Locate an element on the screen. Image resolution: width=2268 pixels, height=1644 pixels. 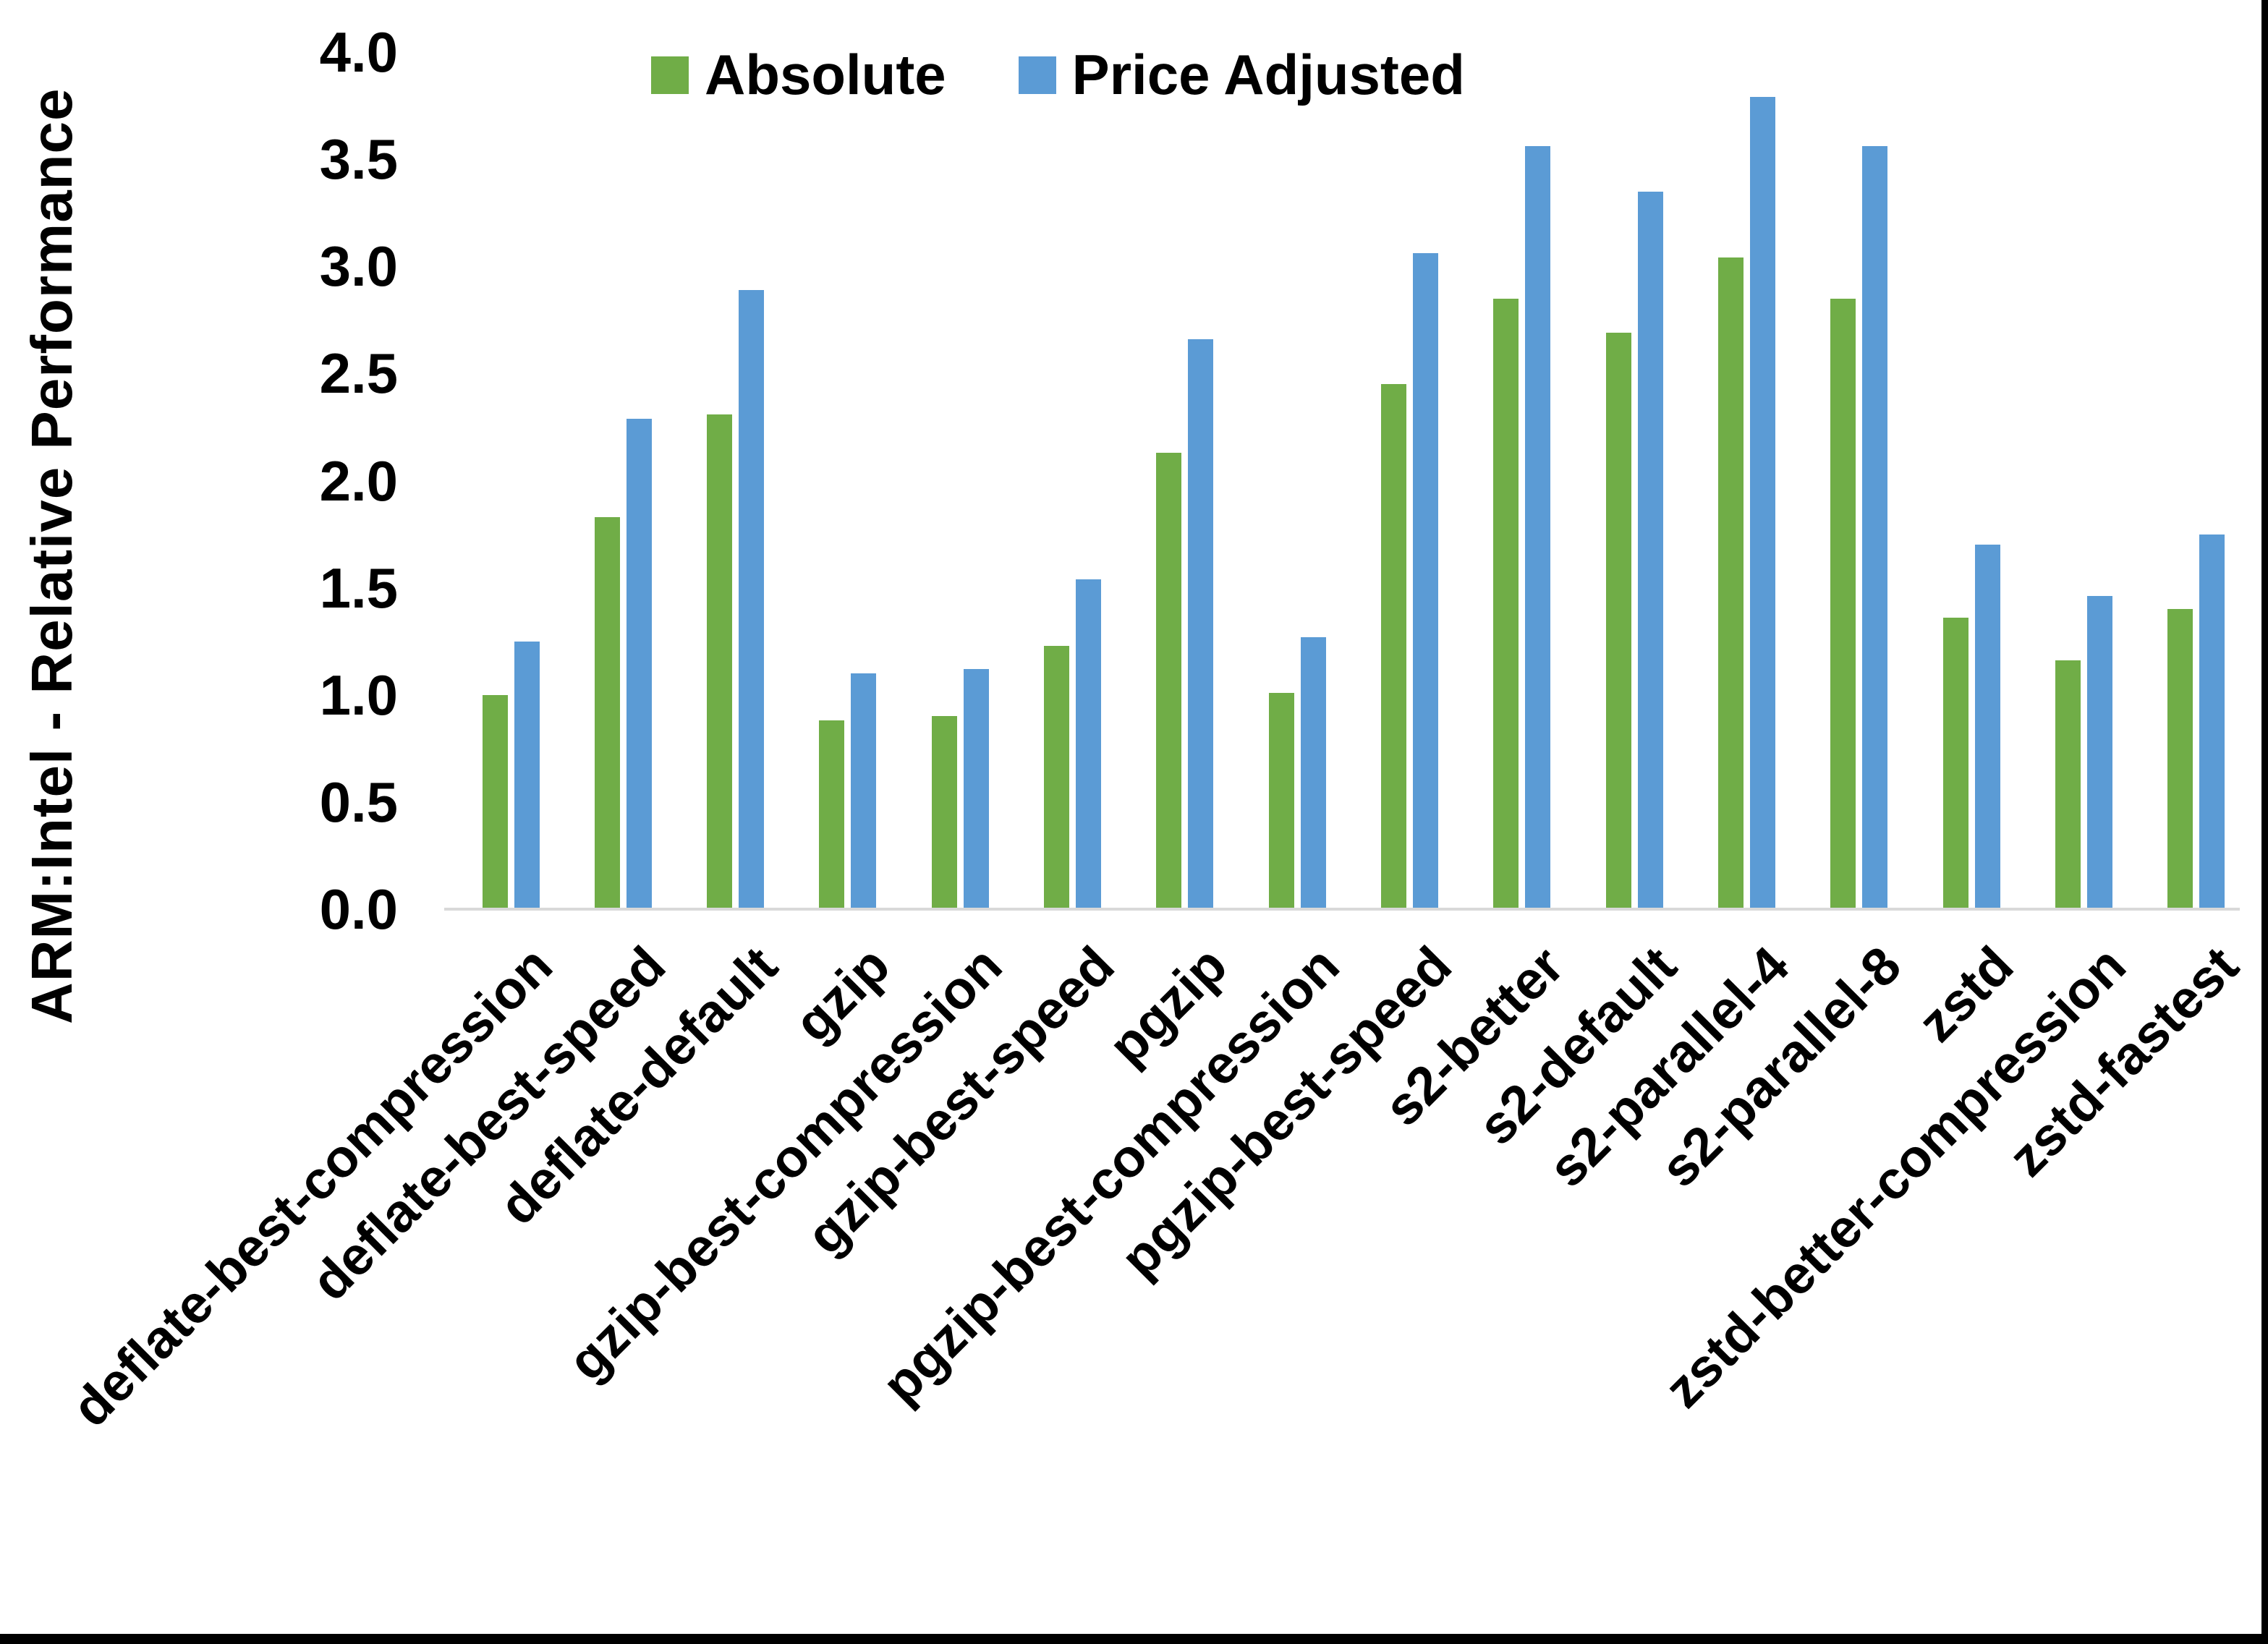
legend-label: Price Adjusted is located at coordinates (1268, 74).